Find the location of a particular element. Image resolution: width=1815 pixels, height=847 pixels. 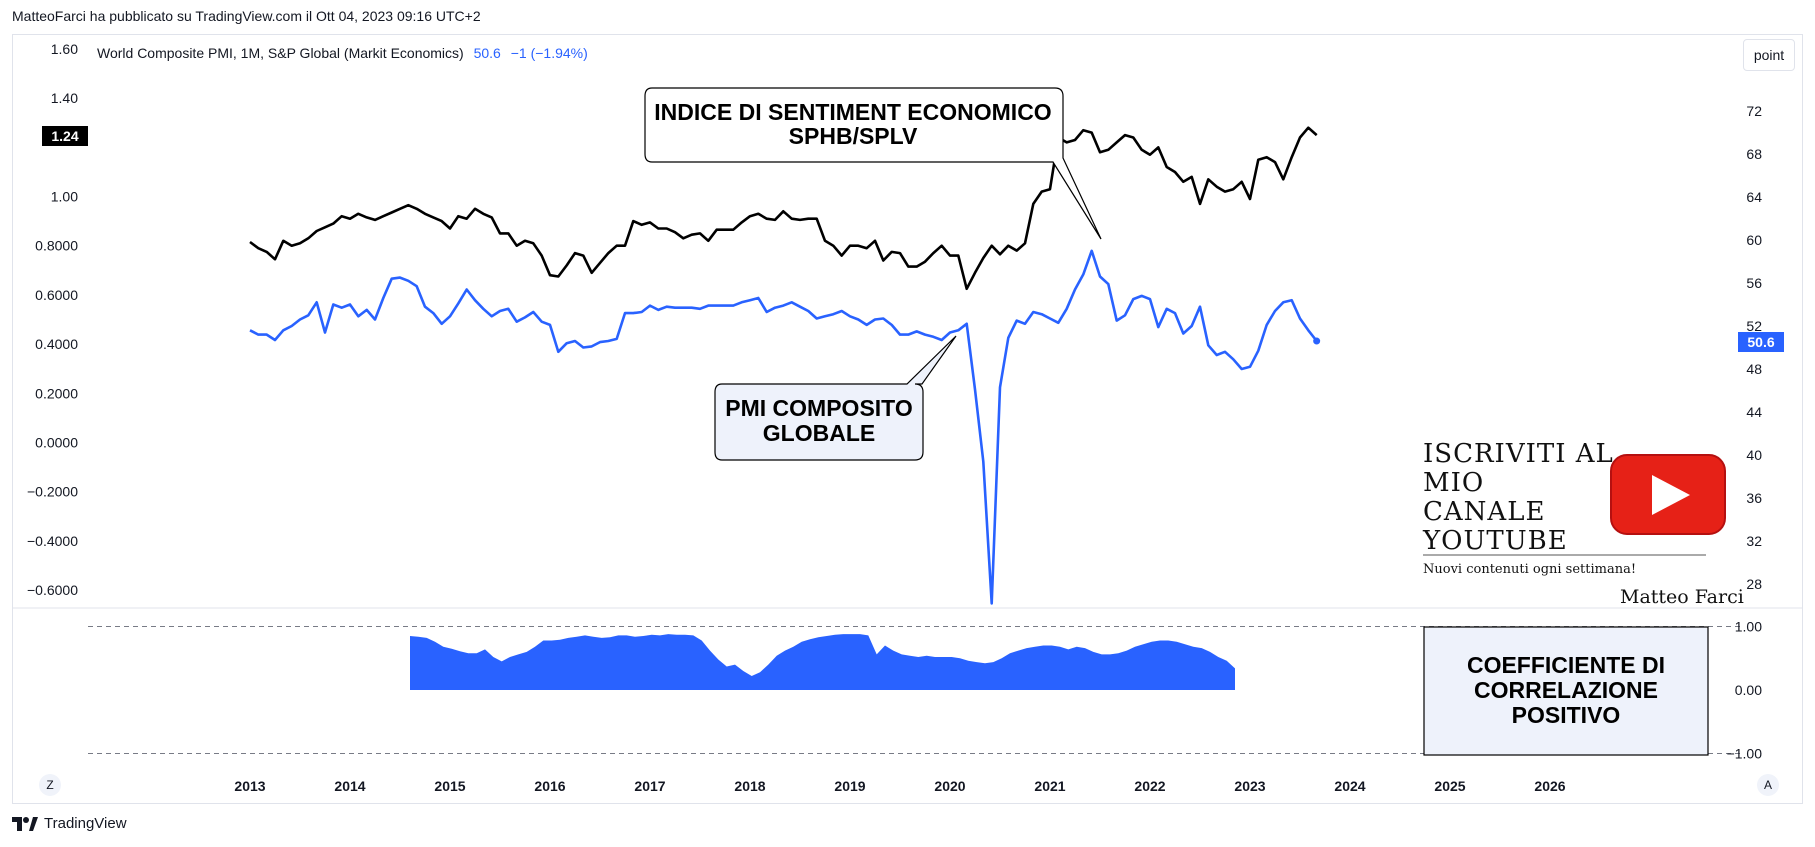

correlation-area is located at coordinates (822, 662).